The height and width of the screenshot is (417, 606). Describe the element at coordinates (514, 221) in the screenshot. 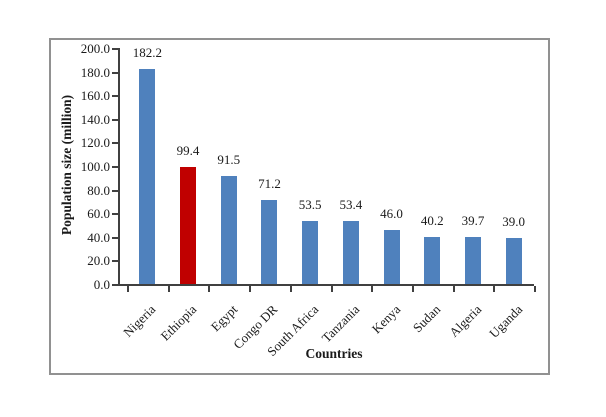

I see `data-label: 39.0` at that location.